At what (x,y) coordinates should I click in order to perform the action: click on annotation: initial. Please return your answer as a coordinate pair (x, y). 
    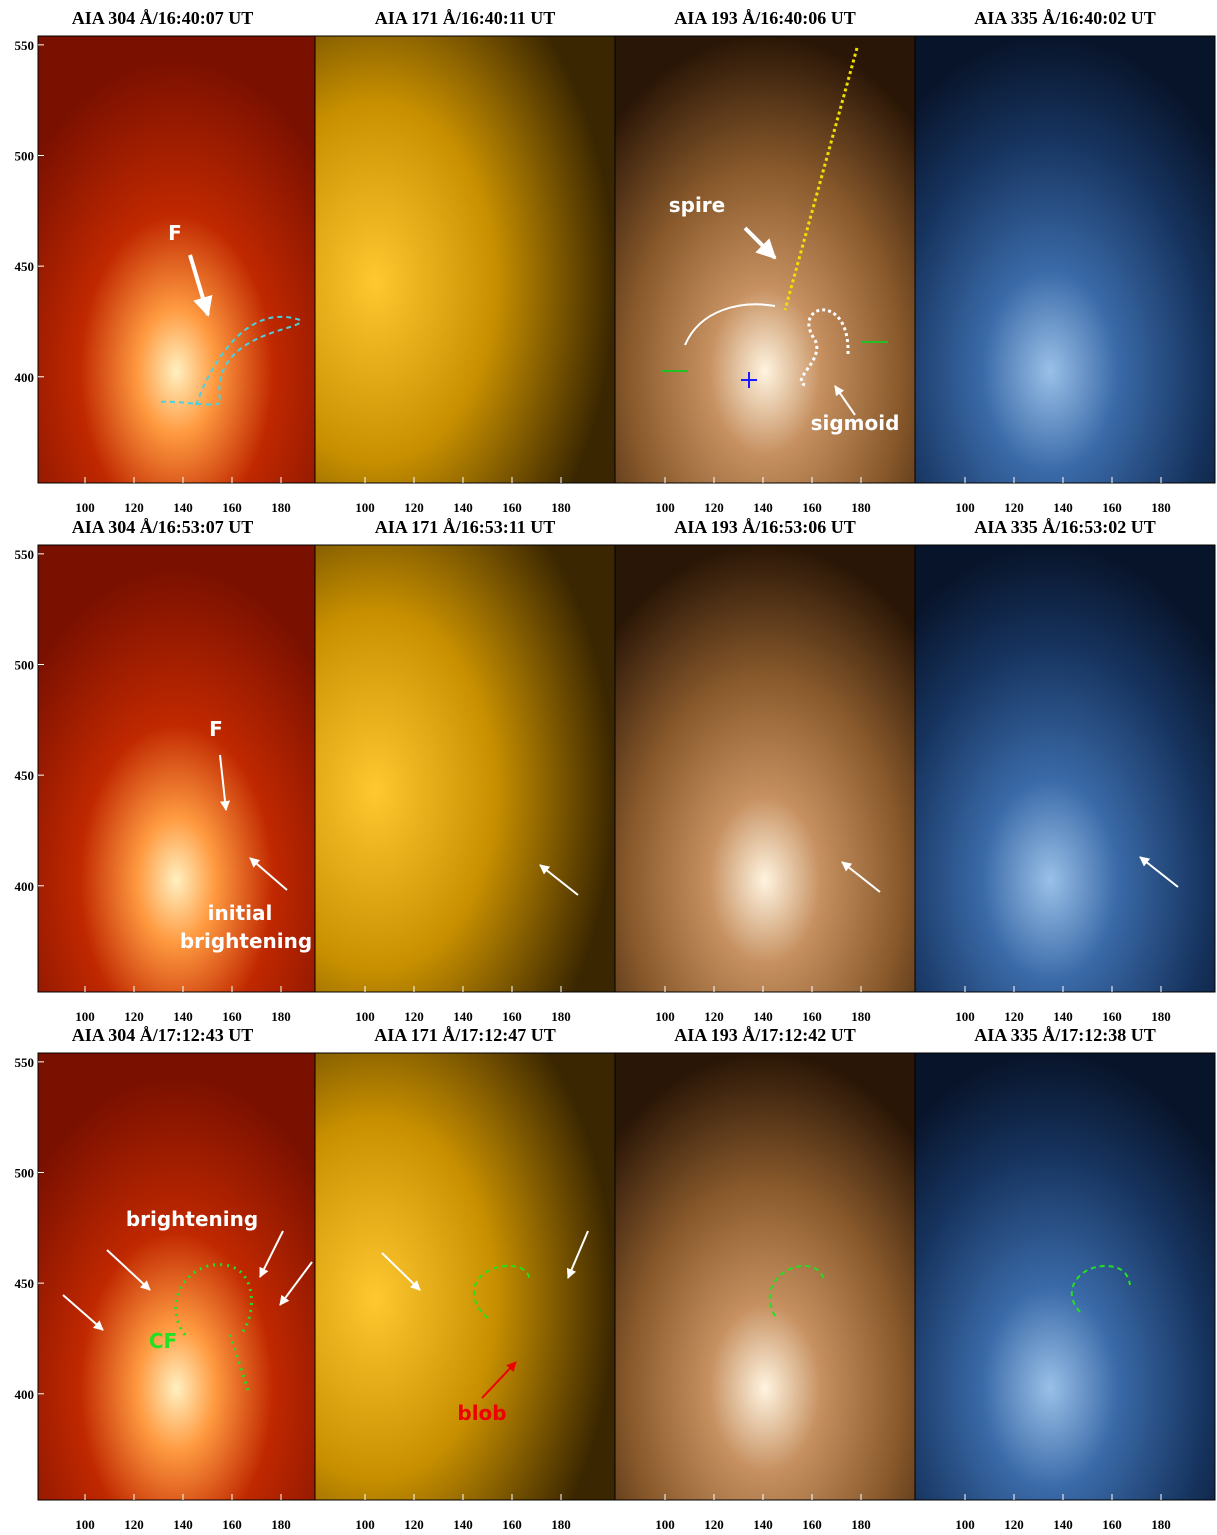
    Looking at the image, I should click on (240, 913).